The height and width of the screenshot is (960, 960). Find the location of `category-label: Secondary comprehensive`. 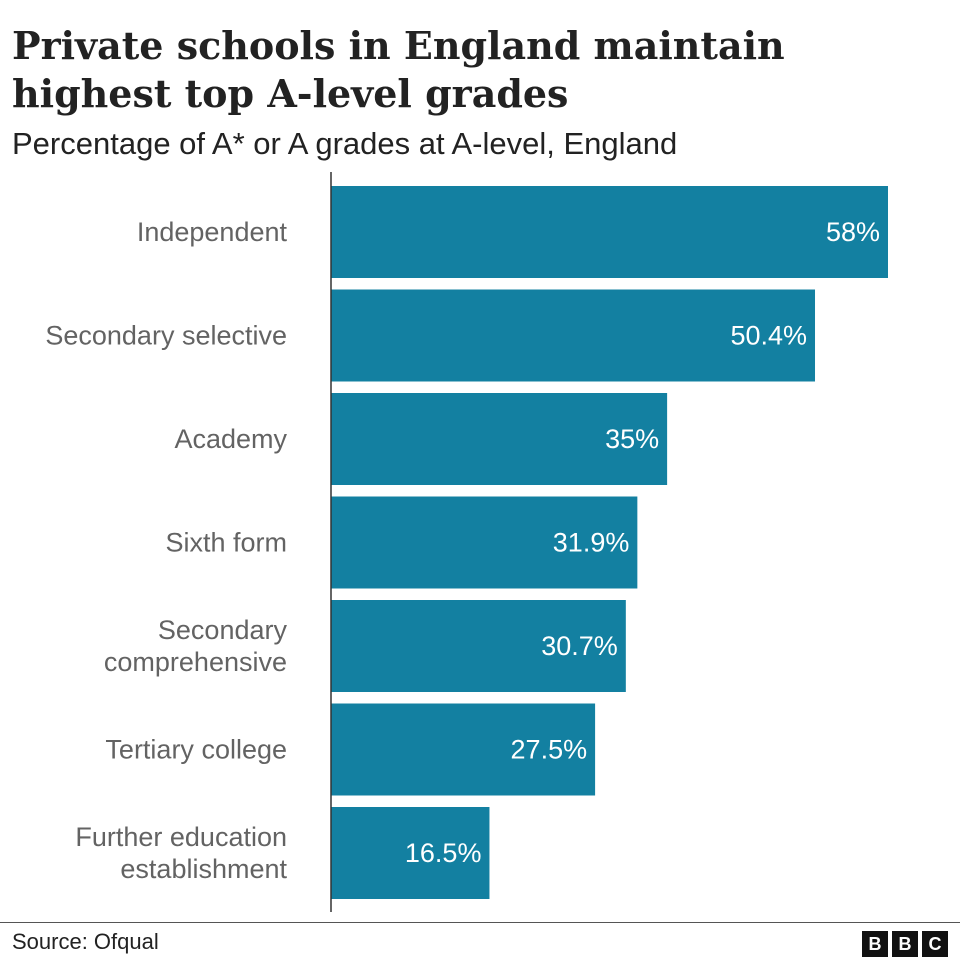

category-label: Secondary comprehensive is located at coordinates (196, 646).